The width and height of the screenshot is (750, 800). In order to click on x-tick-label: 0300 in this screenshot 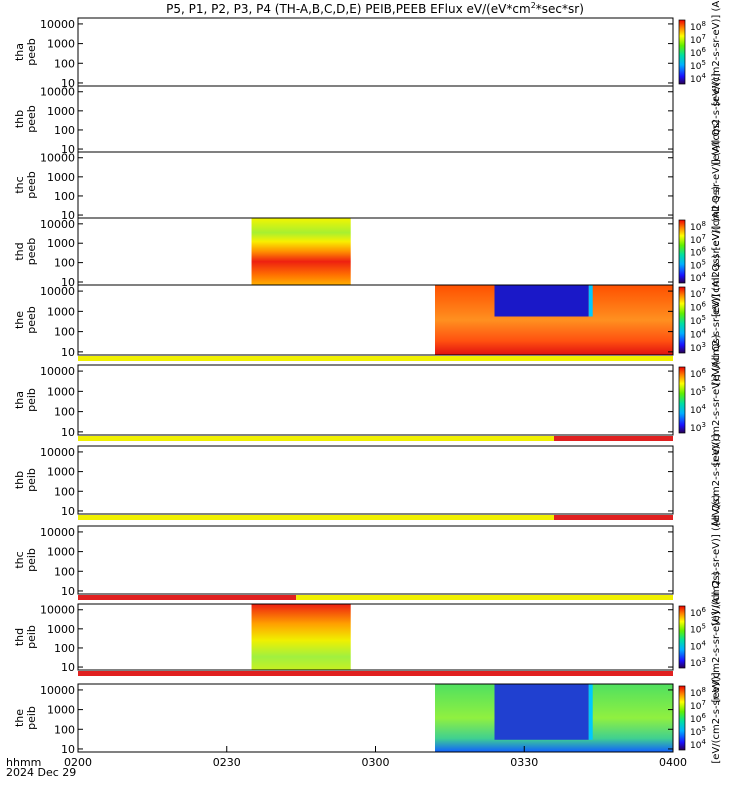, I will do `click(376, 762)`.